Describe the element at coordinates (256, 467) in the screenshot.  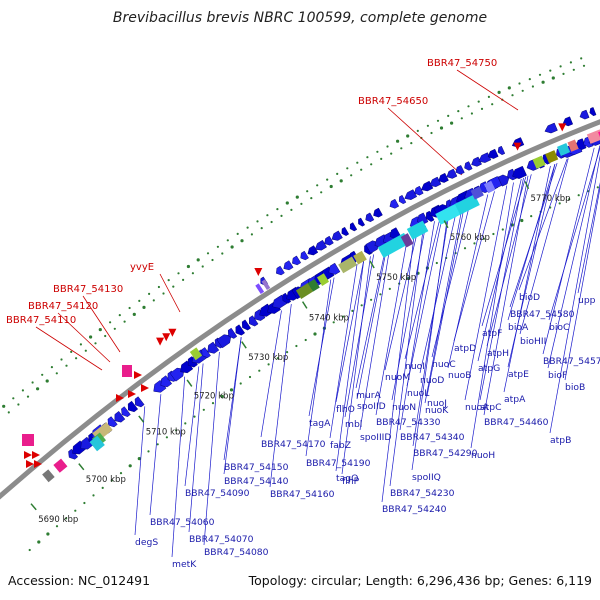
I see `gene-label: BBR47_54150` at that location.